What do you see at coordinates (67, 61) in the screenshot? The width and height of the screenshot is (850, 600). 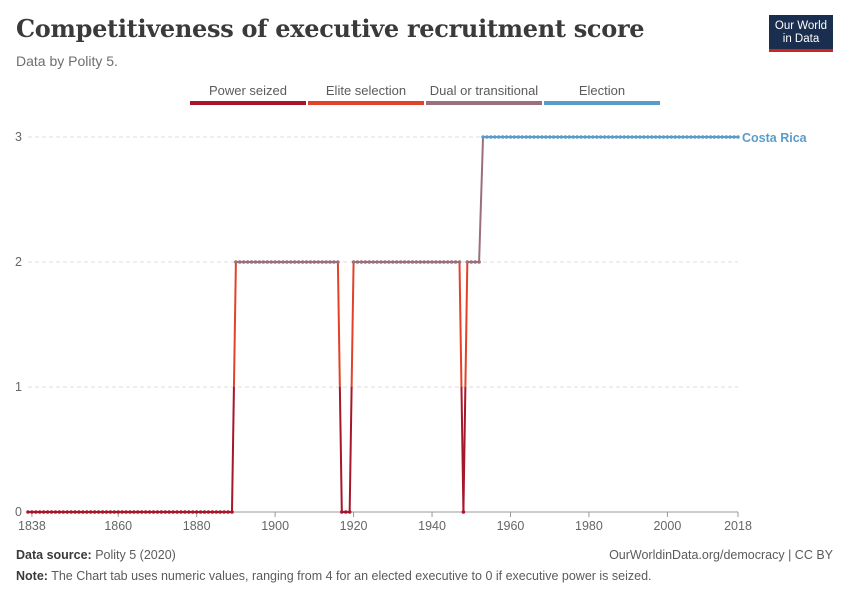 I see `chart-subtitle: Data by Polity 5.` at bounding box center [67, 61].